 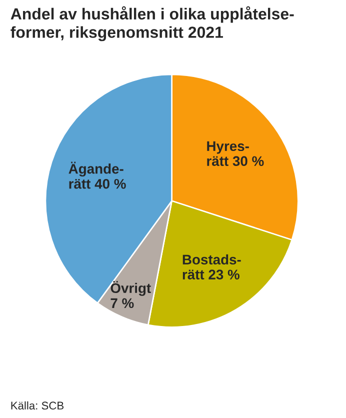 What do you see at coordinates (37, 405) in the screenshot?
I see `text: Källa: SCB` at bounding box center [37, 405].